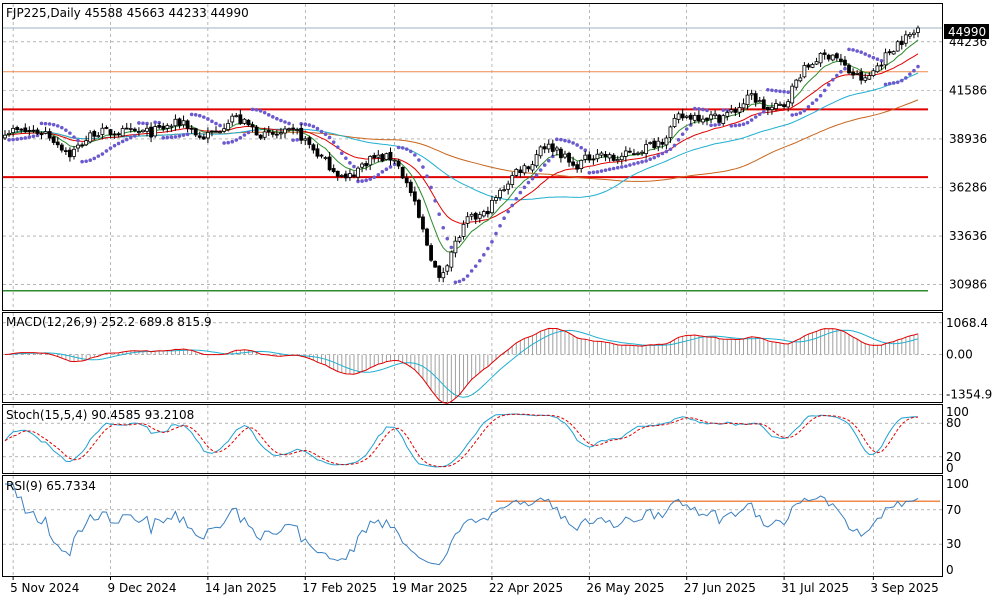 Image resolution: width=1000 pixels, height=600 pixels. I want to click on price-tick-label: 30986, so click(968, 285).